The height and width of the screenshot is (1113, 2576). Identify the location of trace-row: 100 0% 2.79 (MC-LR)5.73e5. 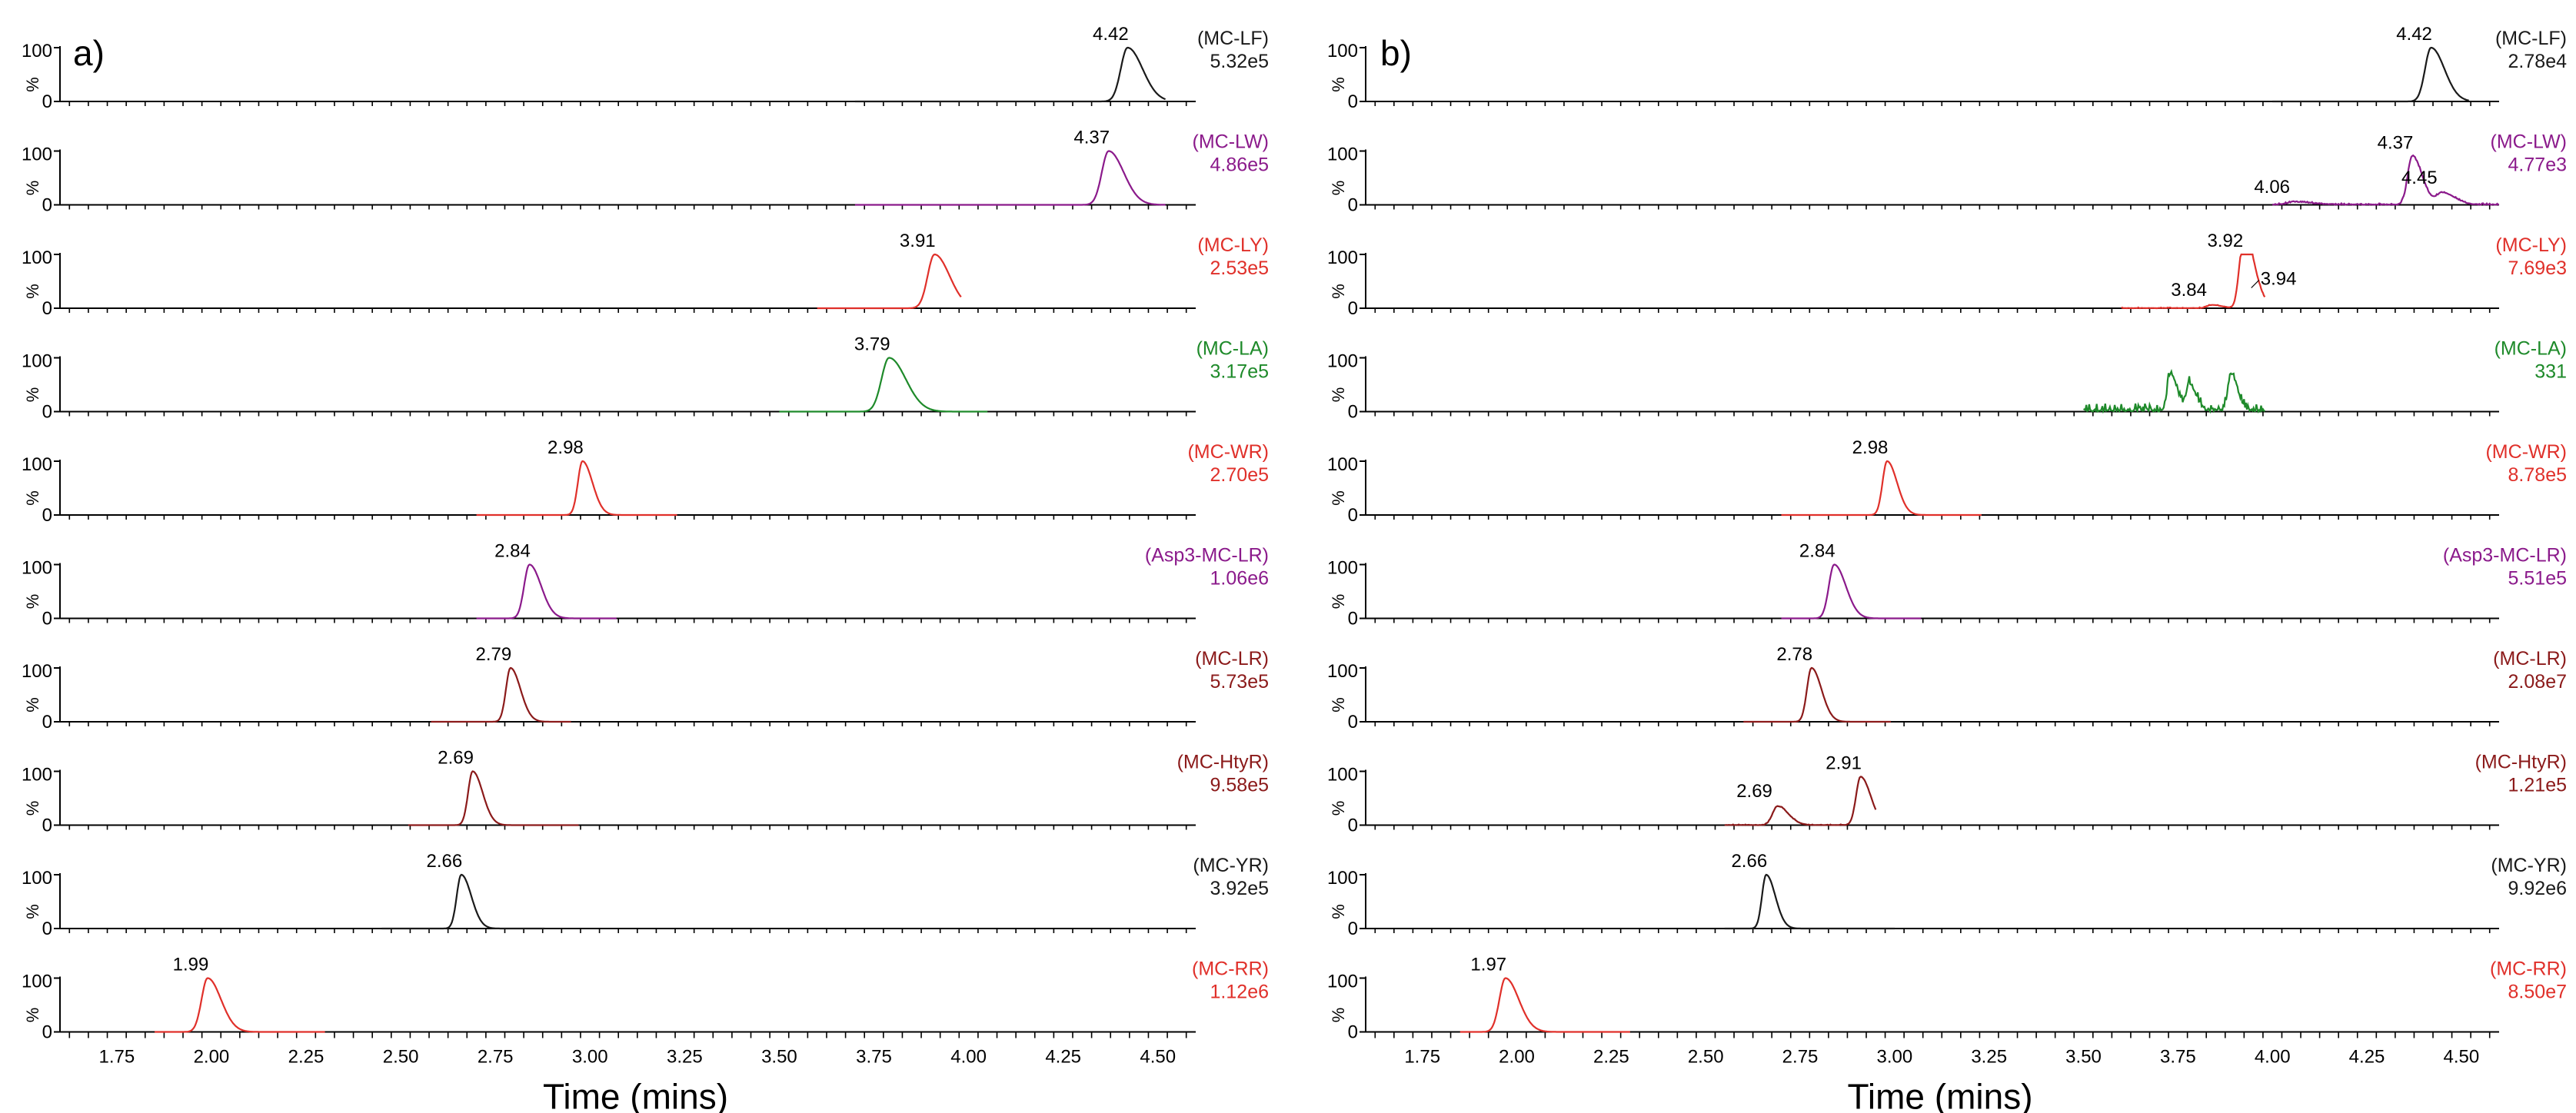
(645, 688).